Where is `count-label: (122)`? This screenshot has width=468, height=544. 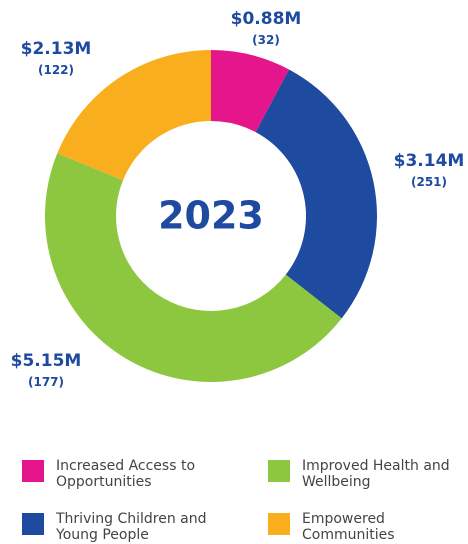 count-label: (122) is located at coordinates (56, 70).